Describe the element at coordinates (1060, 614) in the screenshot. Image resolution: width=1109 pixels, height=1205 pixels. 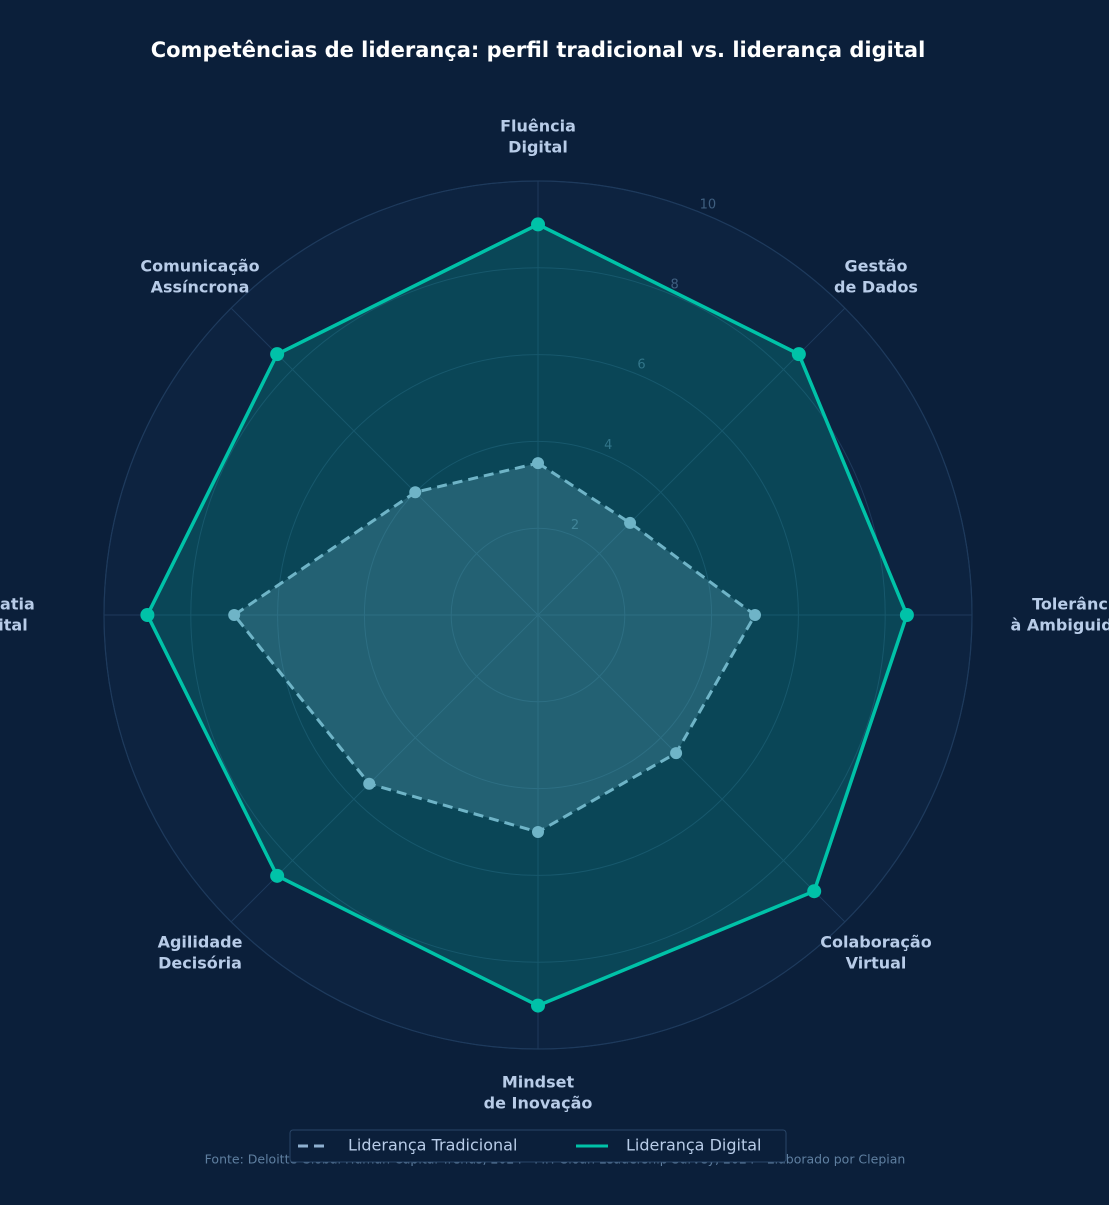
I see `category-label: Tolerância à Ambiguidade` at that location.